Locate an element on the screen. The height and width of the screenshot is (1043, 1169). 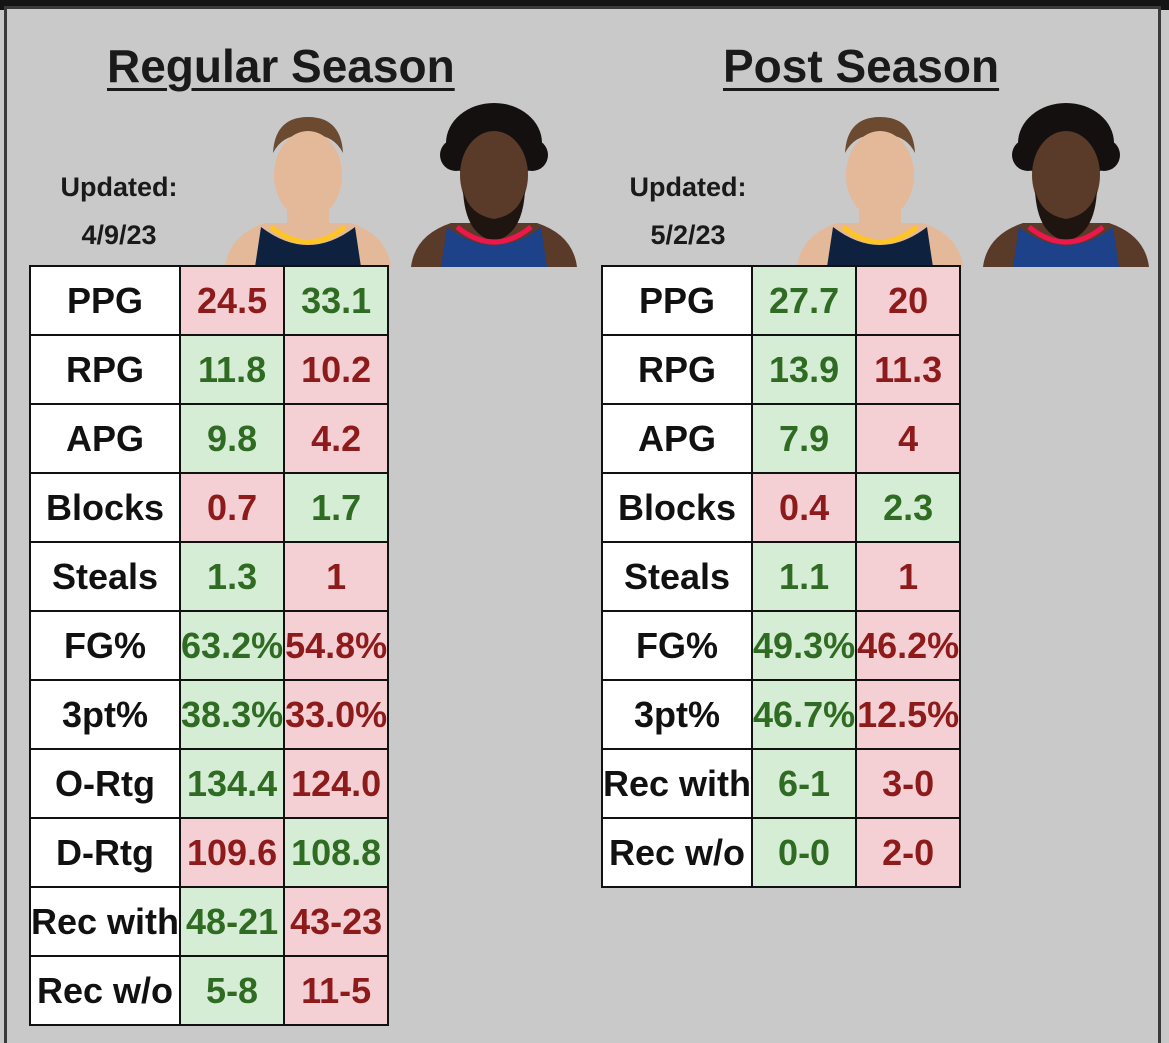
stat-label: O-Rtg is located at coordinates (105, 783).